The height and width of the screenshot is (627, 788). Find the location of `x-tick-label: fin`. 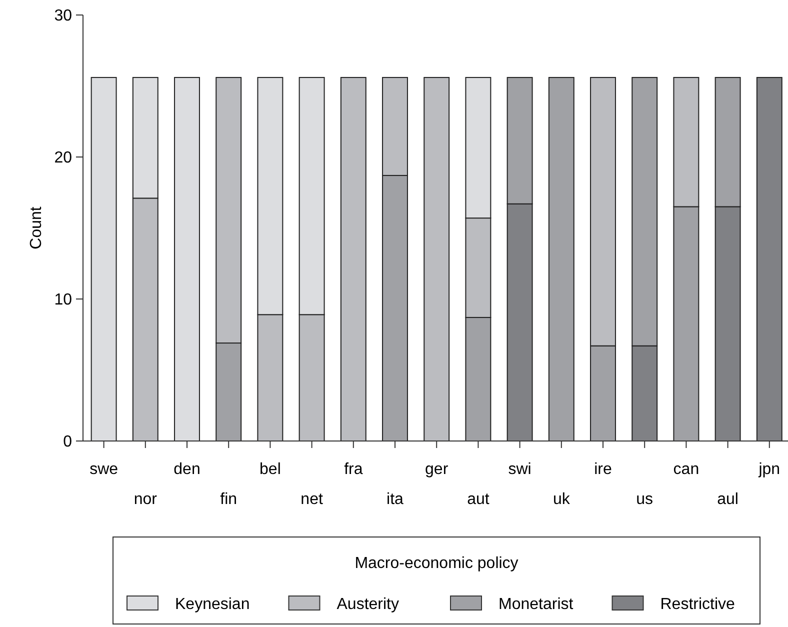

x-tick-label: fin is located at coordinates (229, 499).